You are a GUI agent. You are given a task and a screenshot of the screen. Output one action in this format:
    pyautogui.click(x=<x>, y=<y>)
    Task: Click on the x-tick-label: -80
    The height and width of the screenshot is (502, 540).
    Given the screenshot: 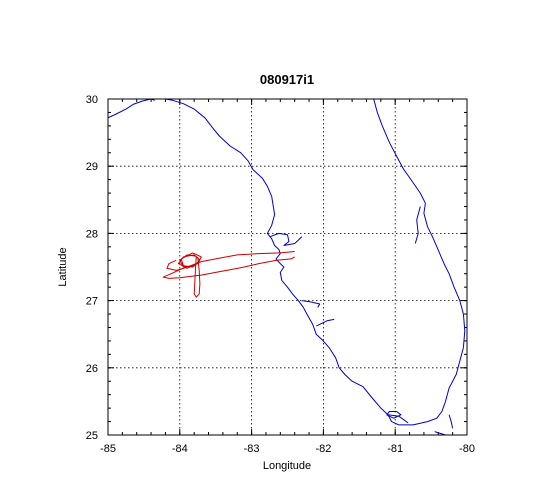 What is the action you would take?
    pyautogui.click(x=467, y=449)
    